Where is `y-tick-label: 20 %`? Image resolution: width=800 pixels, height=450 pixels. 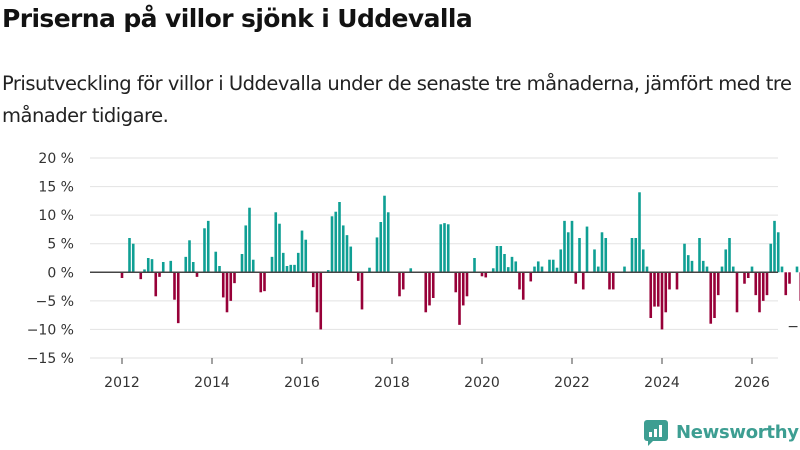 y-tick-label: 20 % is located at coordinates (56, 159).